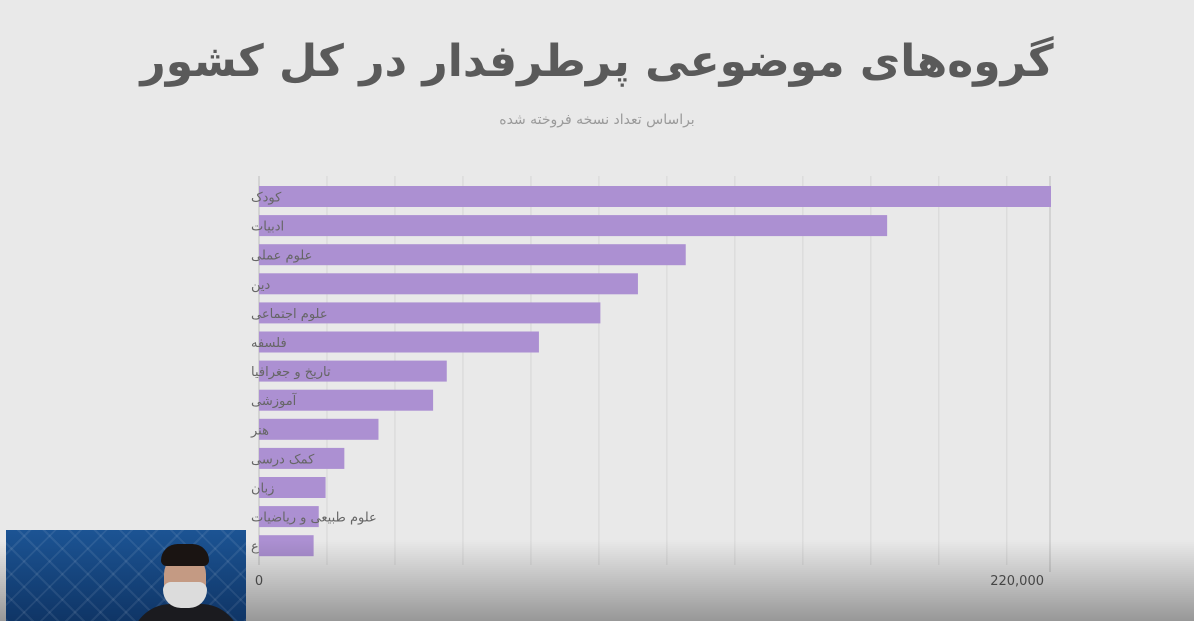 The image size is (1194, 621). What do you see at coordinates (255, 547) in the screenshot?
I see `category-label: ع` at bounding box center [255, 547].